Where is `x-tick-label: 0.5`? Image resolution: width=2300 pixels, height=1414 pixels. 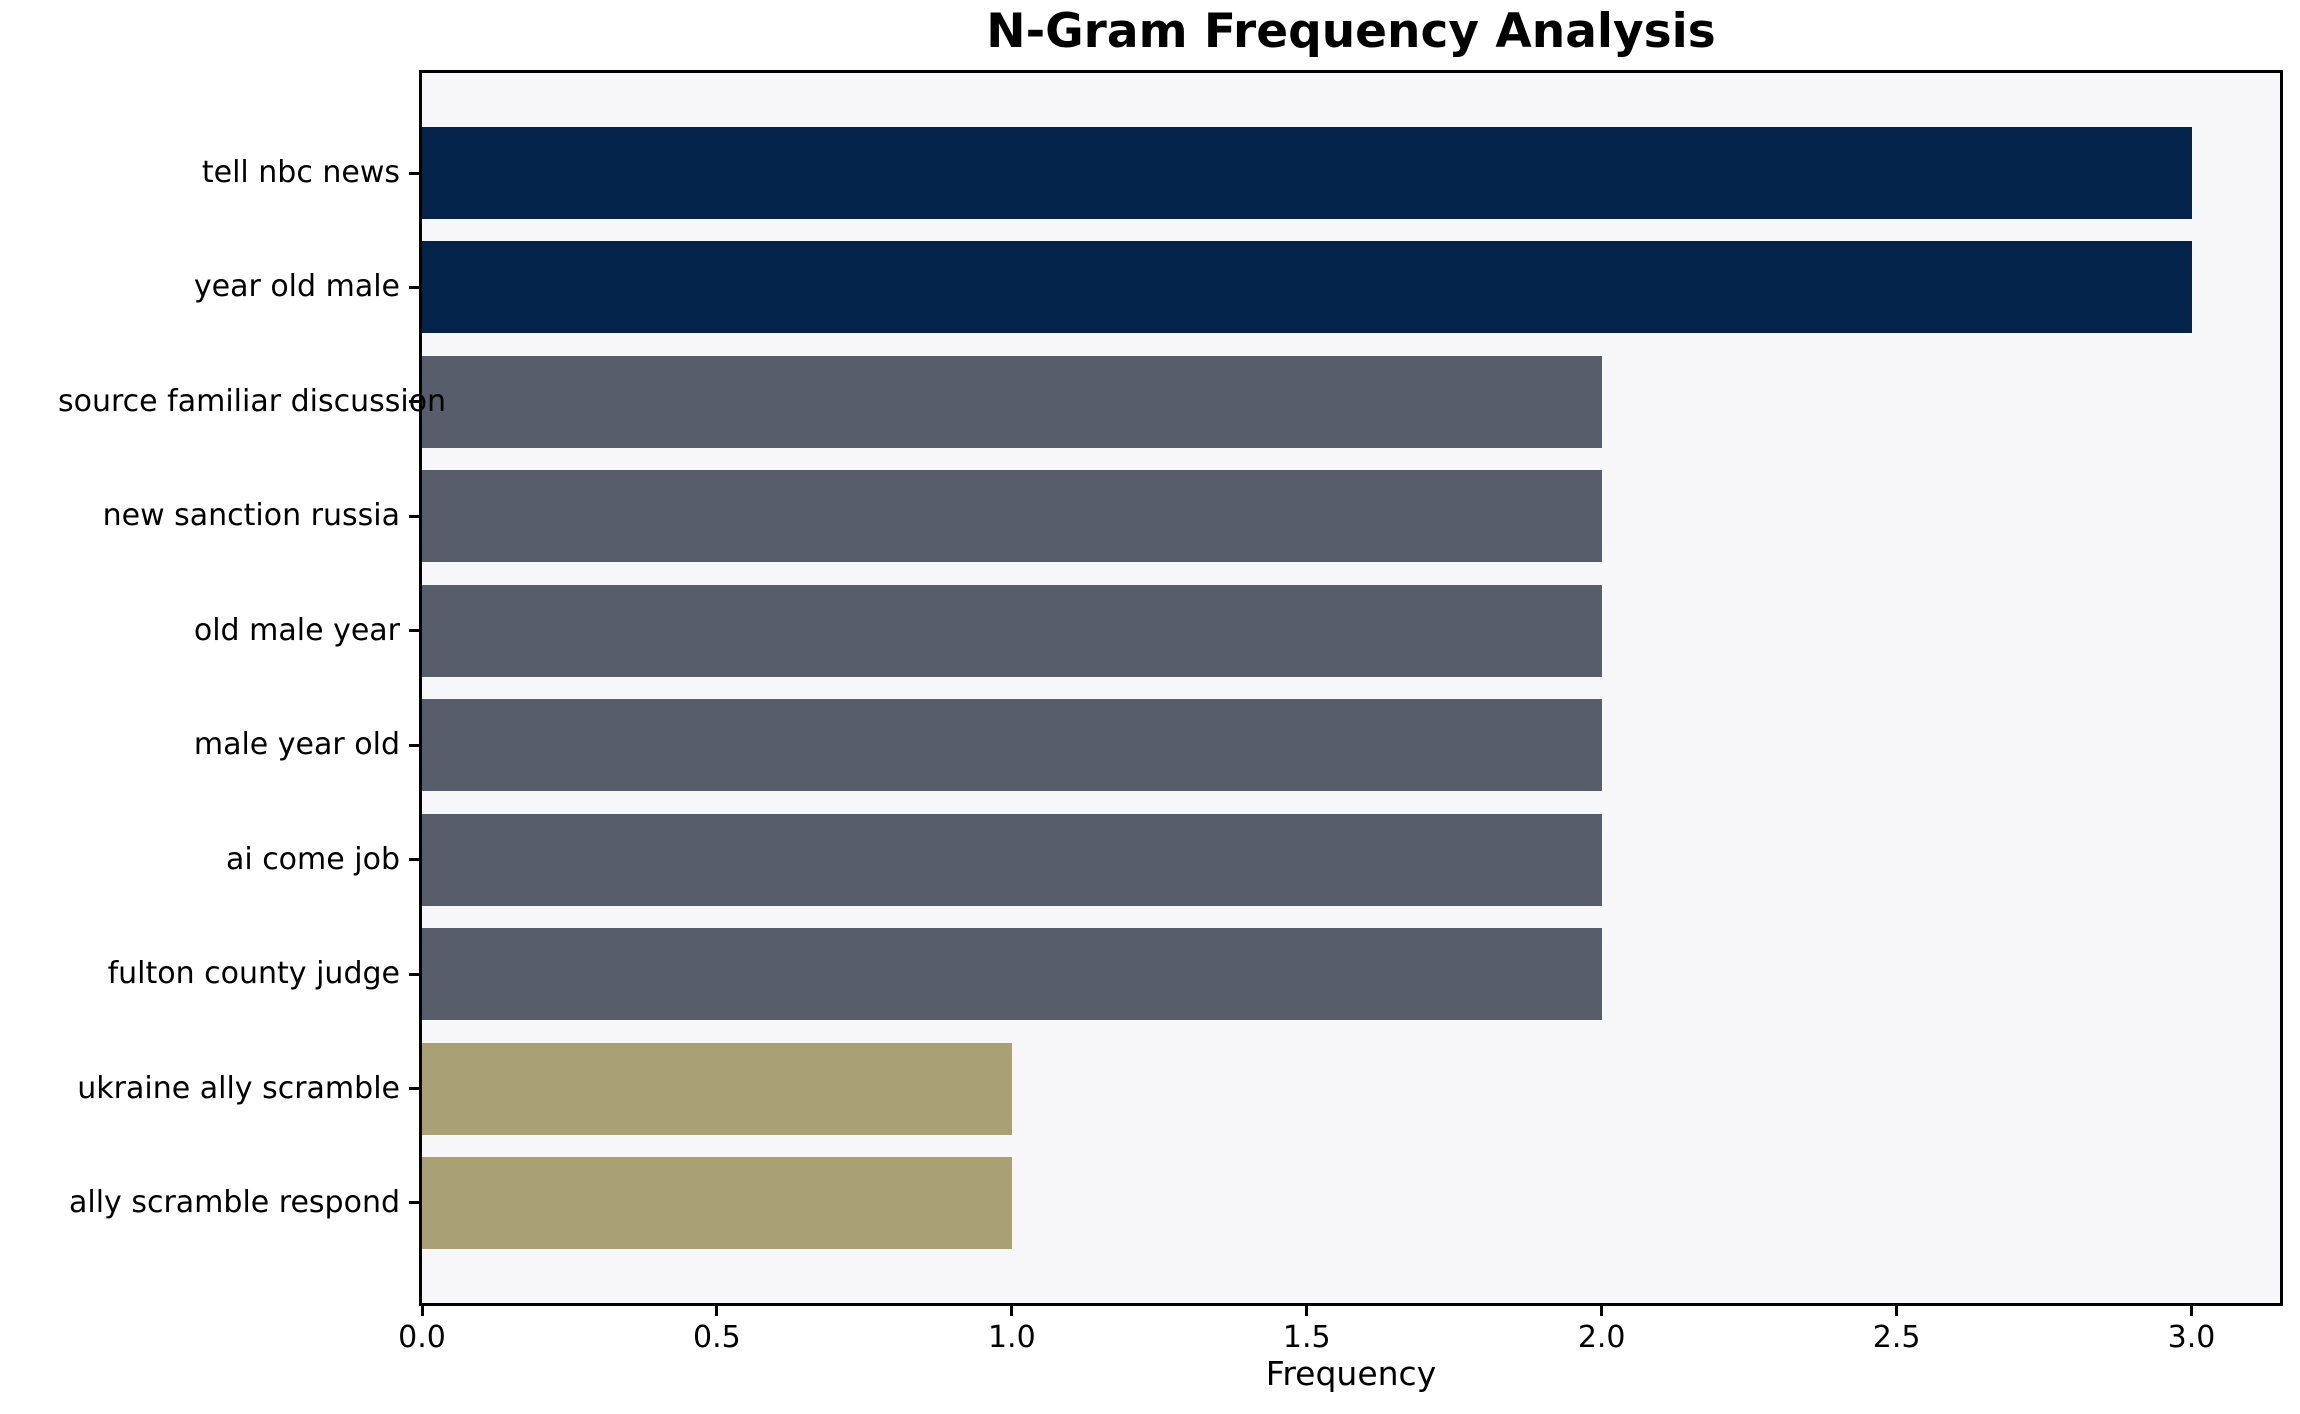
x-tick-label: 0.5 is located at coordinates (717, 1337).